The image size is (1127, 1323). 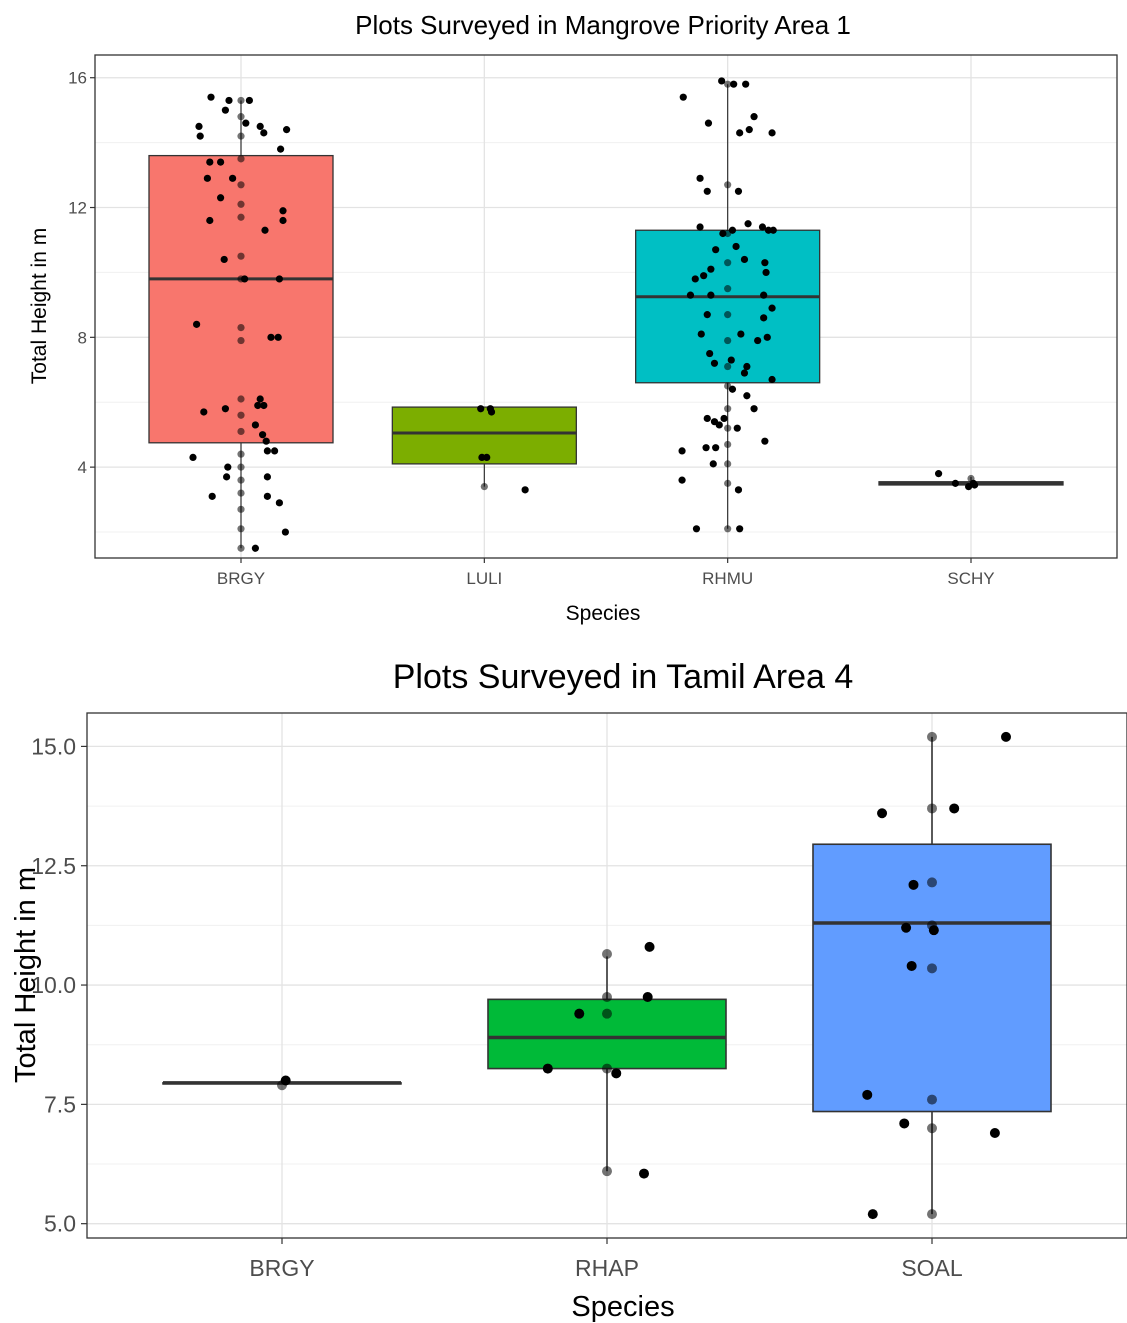 What do you see at coordinates (484, 578) in the screenshot?
I see `x-tick-label: LULI` at bounding box center [484, 578].